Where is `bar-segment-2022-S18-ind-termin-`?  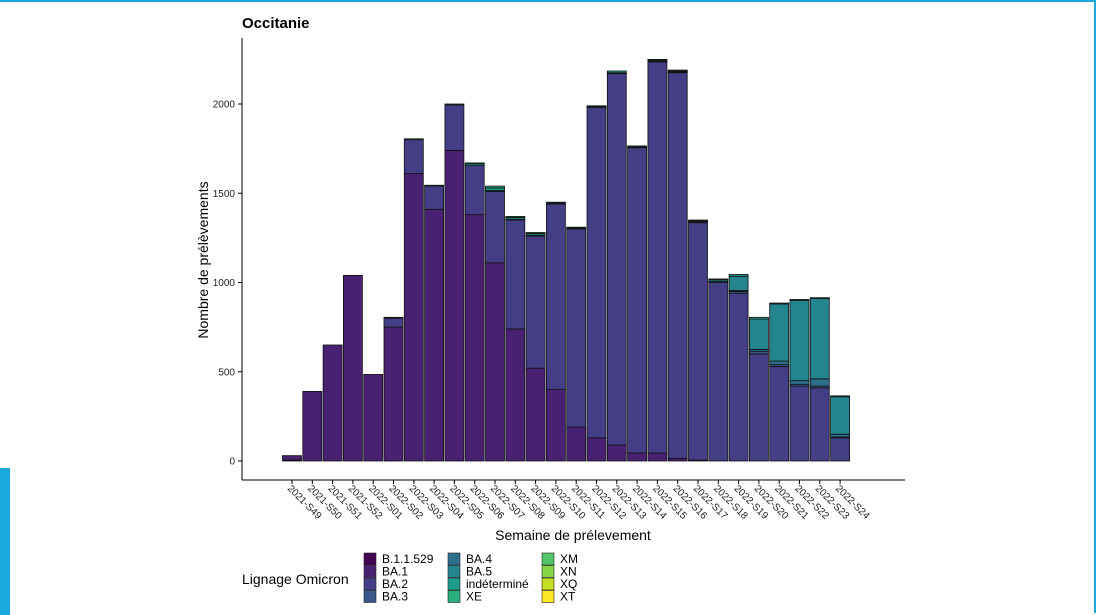
bar-segment-2022-S18-ind-termin- is located at coordinates (718, 279).